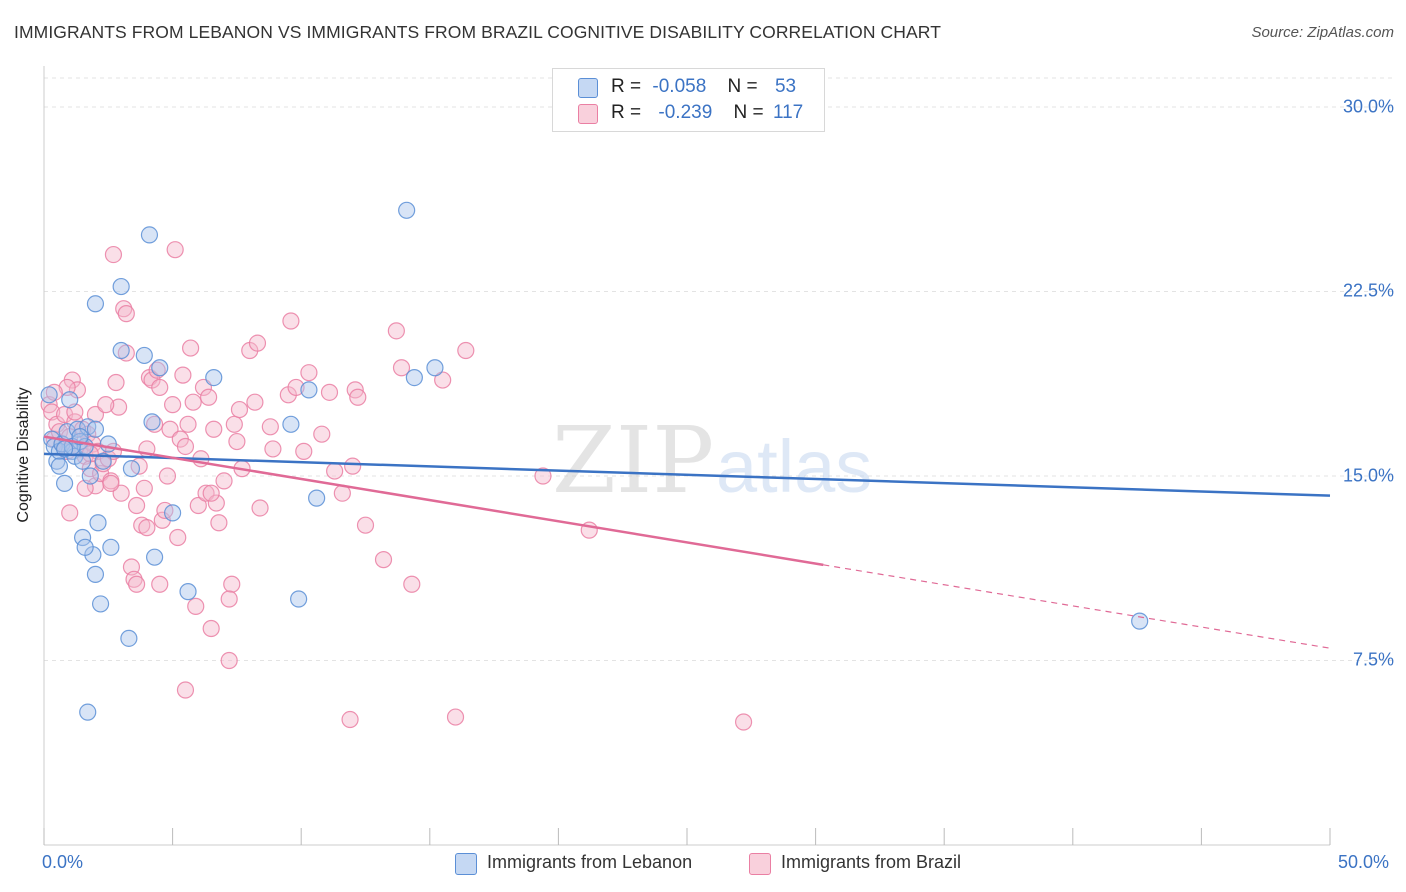 The image size is (1406, 892). What do you see at coordinates (588, 114) in the screenshot?
I see `stats-swatch-brazil` at bounding box center [588, 114].